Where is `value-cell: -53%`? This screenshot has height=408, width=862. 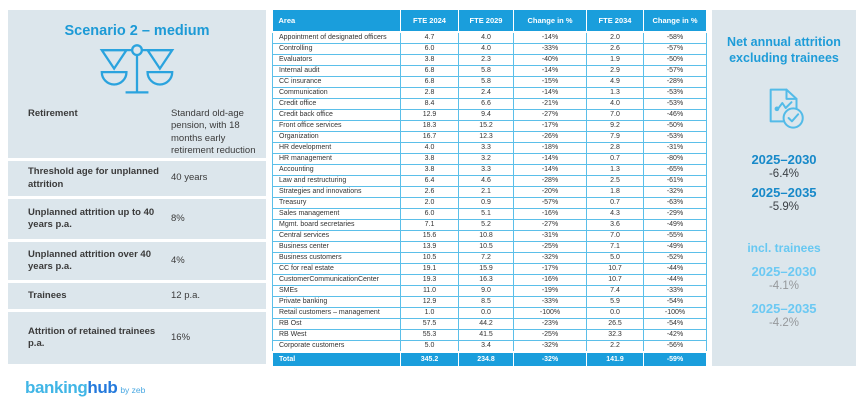 value-cell: -53% is located at coordinates (675, 104).